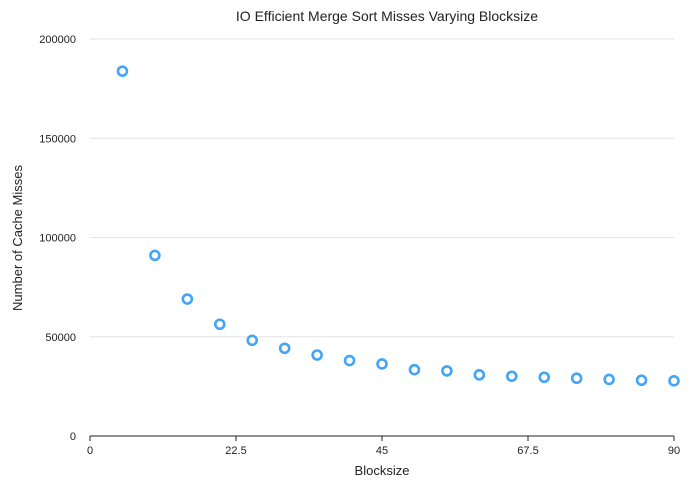 The height and width of the screenshot is (487, 694). What do you see at coordinates (527, 451) in the screenshot?
I see `x-tick-label: 67.5` at bounding box center [527, 451].